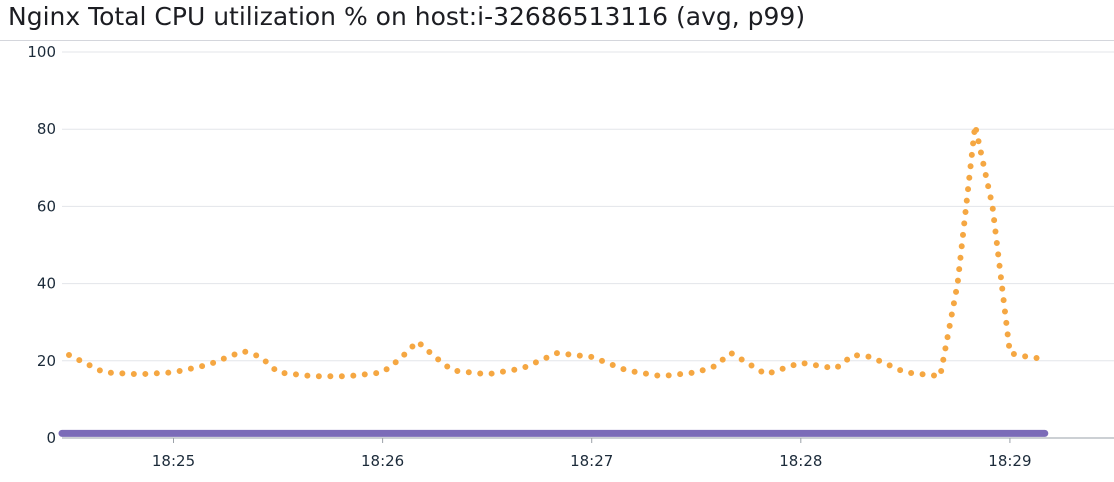 The image size is (1114, 482). Describe the element at coordinates (800, 461) in the screenshot. I see `x-tick-label: 18:28` at that location.